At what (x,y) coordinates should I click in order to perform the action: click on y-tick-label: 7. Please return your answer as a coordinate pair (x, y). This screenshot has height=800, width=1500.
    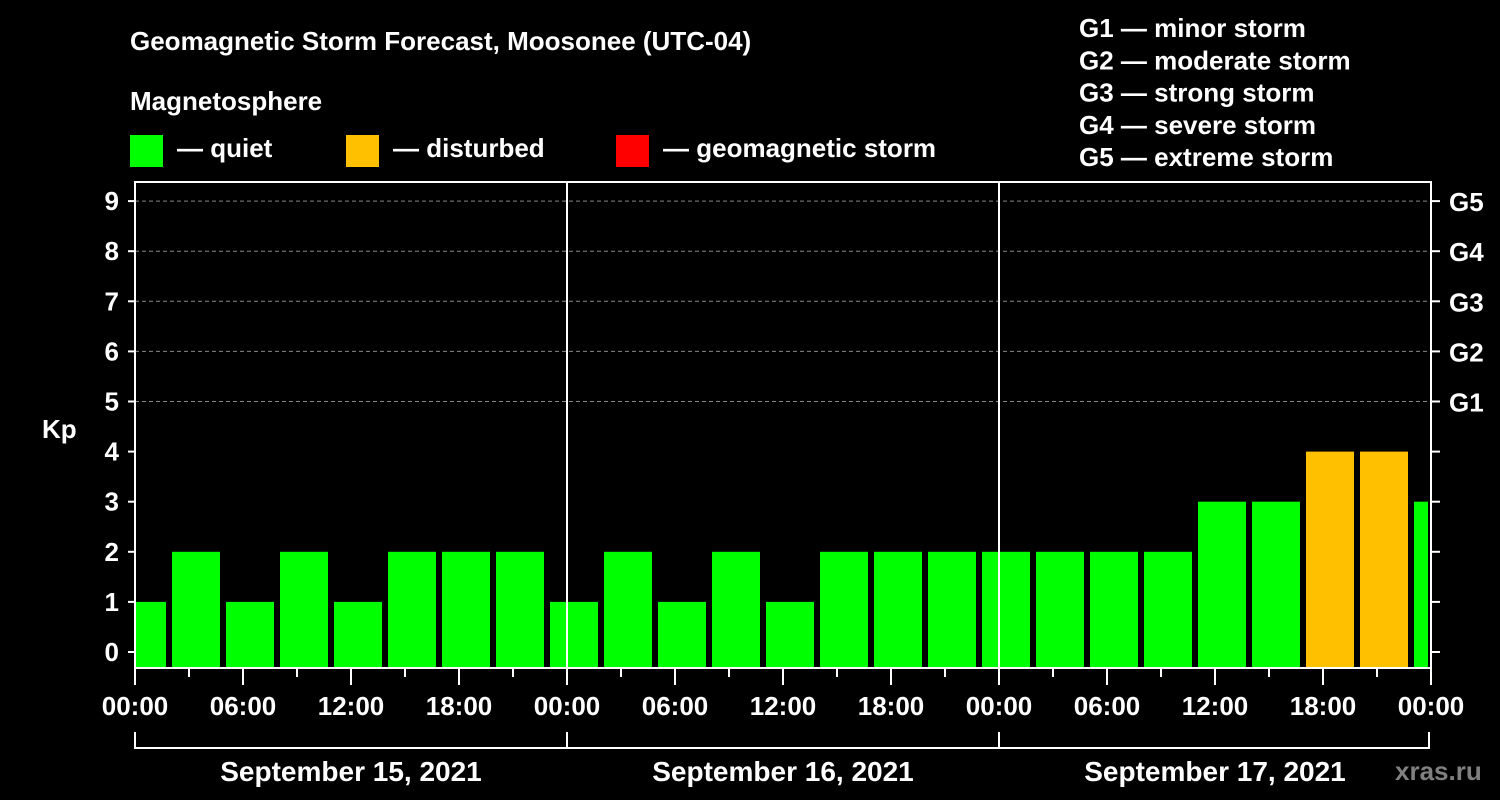
    Looking at the image, I should click on (112, 301).